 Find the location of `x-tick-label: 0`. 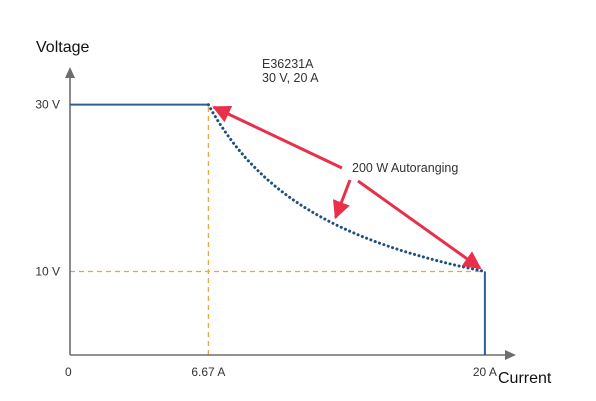

x-tick-label: 0 is located at coordinates (68, 372).